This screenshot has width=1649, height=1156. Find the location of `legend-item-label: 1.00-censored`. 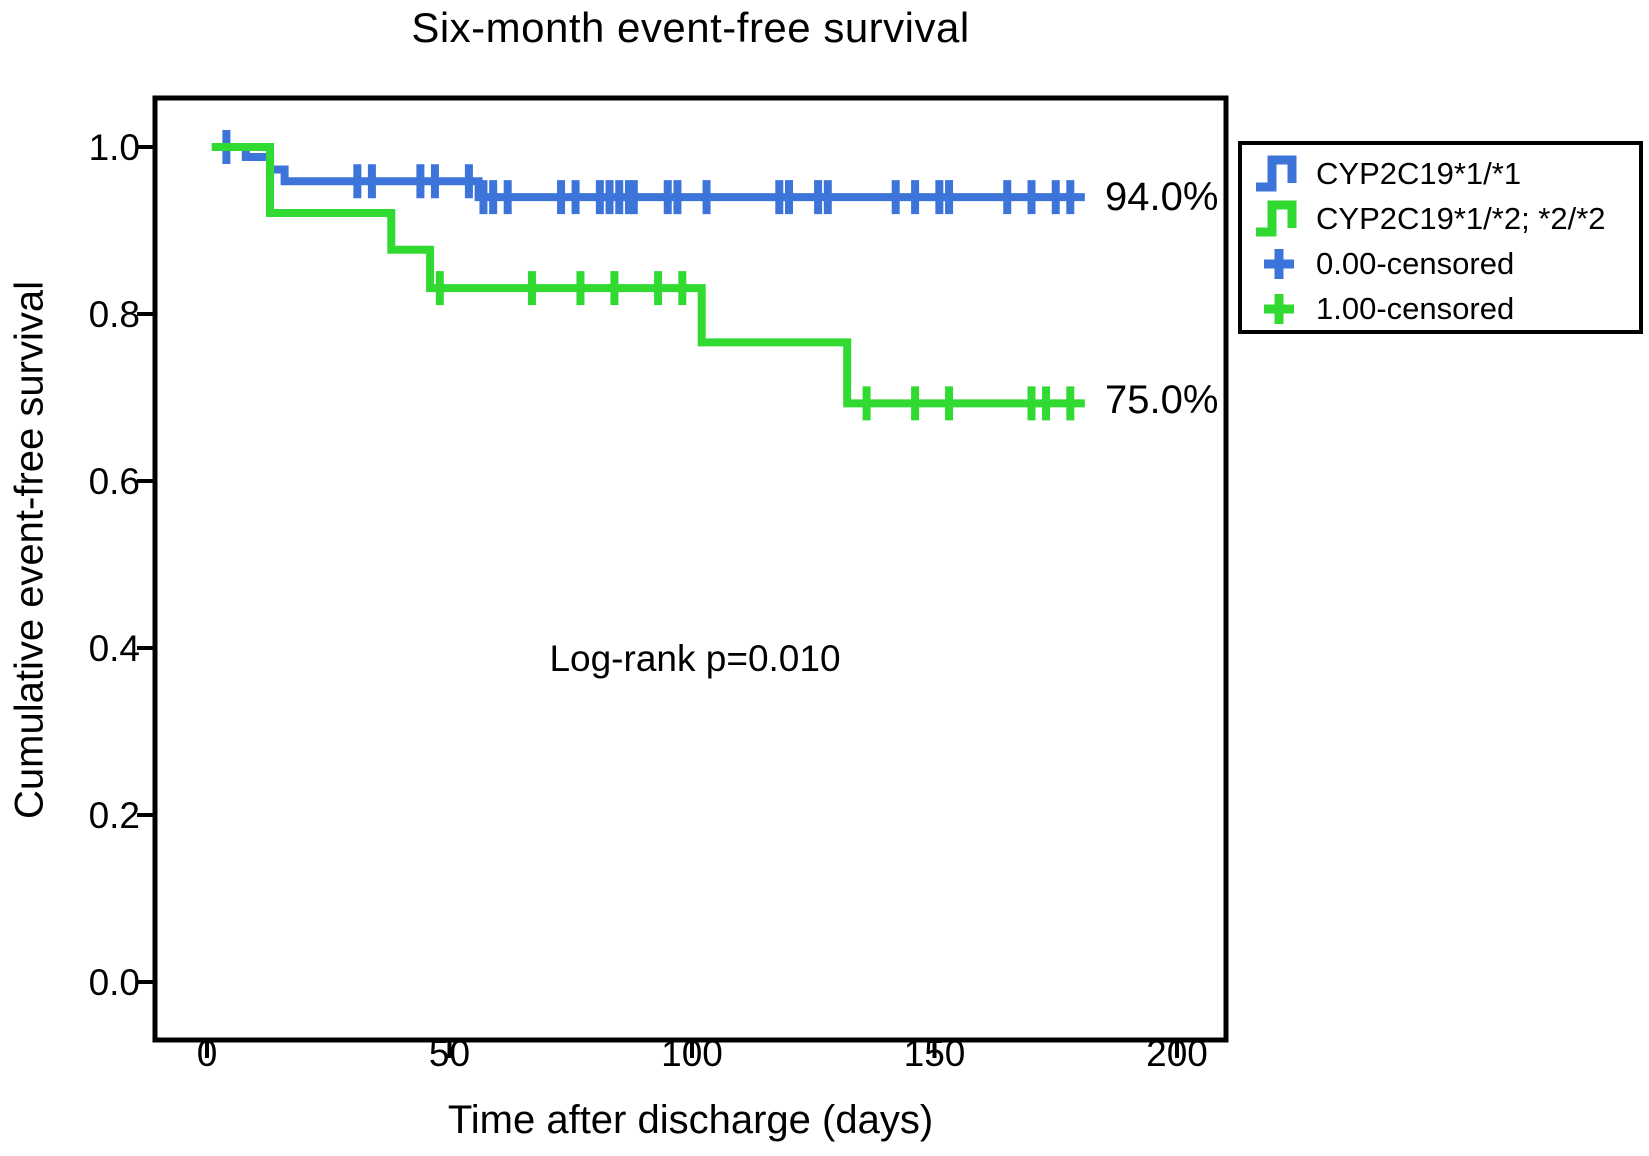

legend-item-label: 1.00-censored is located at coordinates (1415, 308).